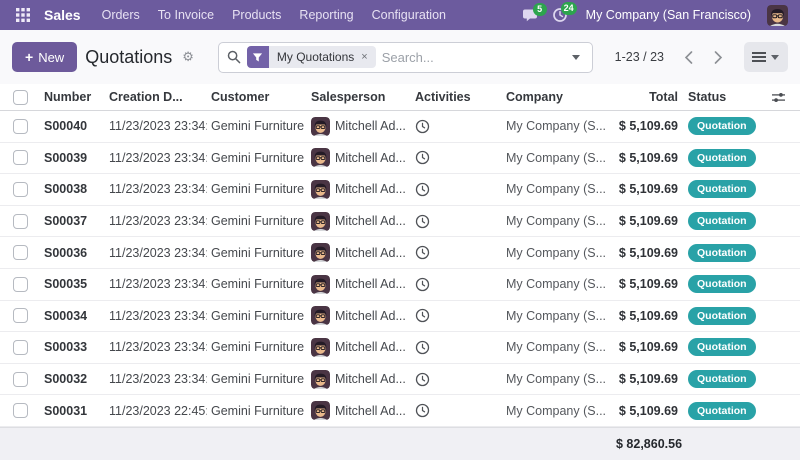  Describe the element at coordinates (66, 157) in the screenshot. I see `quotation-number: S00039` at that location.